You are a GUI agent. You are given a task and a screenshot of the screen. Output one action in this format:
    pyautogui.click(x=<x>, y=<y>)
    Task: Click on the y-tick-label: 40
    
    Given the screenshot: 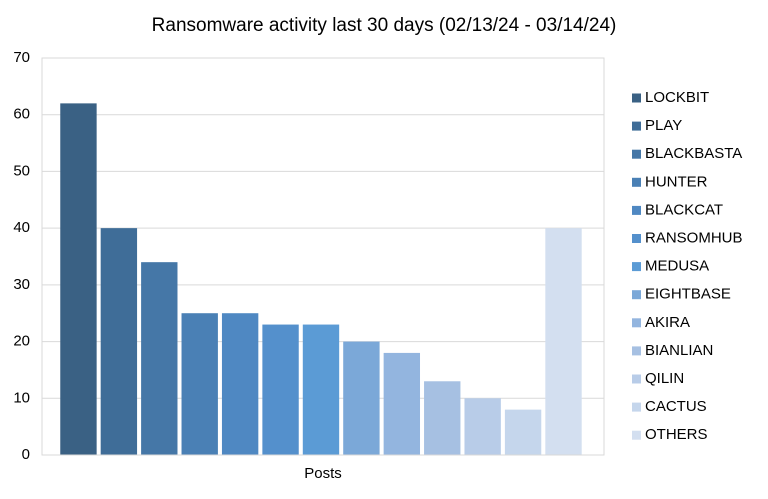 What is the action you would take?
    pyautogui.click(x=21, y=227)
    